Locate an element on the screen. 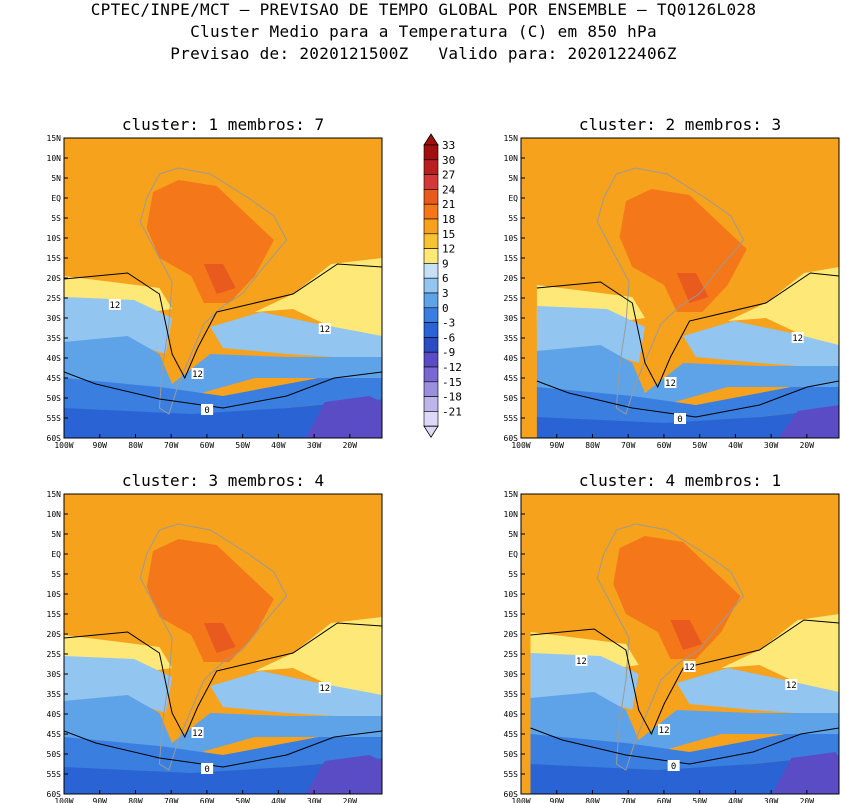  legend-value: 9 is located at coordinates (445, 263).